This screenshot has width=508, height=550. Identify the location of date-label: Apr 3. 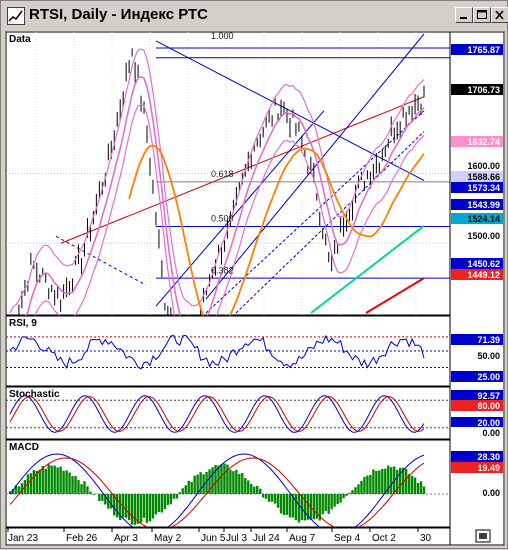
(126, 538).